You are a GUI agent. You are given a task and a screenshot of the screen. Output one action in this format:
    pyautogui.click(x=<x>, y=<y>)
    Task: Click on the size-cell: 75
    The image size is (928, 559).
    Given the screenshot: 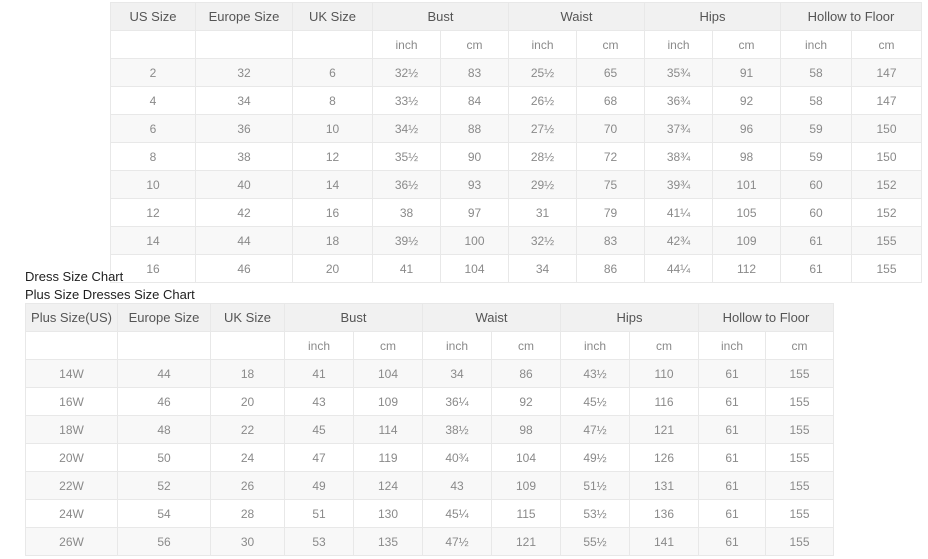 What is the action you would take?
    pyautogui.click(x=611, y=184)
    